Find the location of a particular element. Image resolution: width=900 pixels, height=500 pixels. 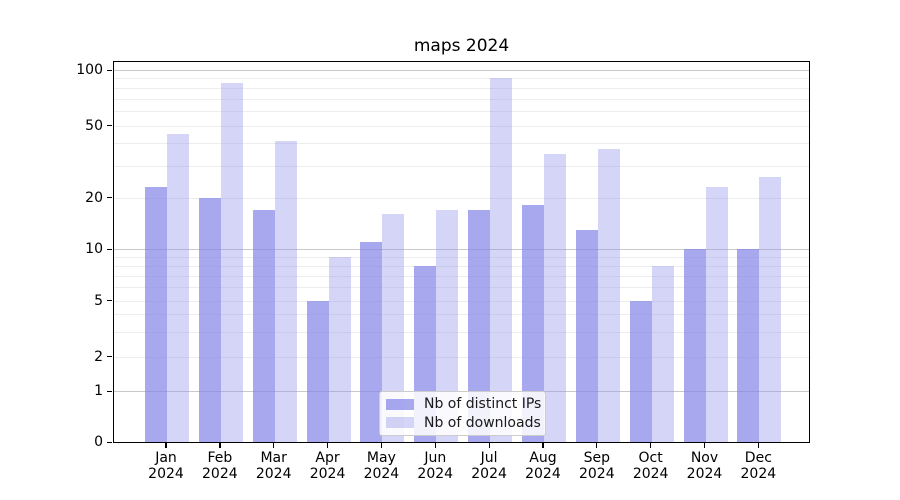

x-tick-label-dec: Dec 2024 is located at coordinates (758, 466).